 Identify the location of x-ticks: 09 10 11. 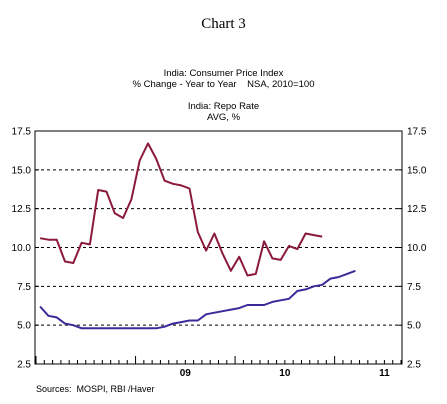
(218, 367).